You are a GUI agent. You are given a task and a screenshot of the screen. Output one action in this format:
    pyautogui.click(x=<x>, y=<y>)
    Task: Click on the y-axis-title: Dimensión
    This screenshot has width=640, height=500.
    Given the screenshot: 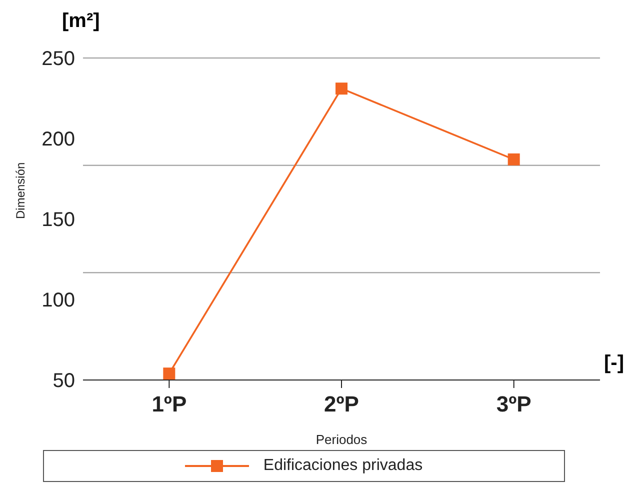 What is the action you would take?
    pyautogui.click(x=20, y=190)
    